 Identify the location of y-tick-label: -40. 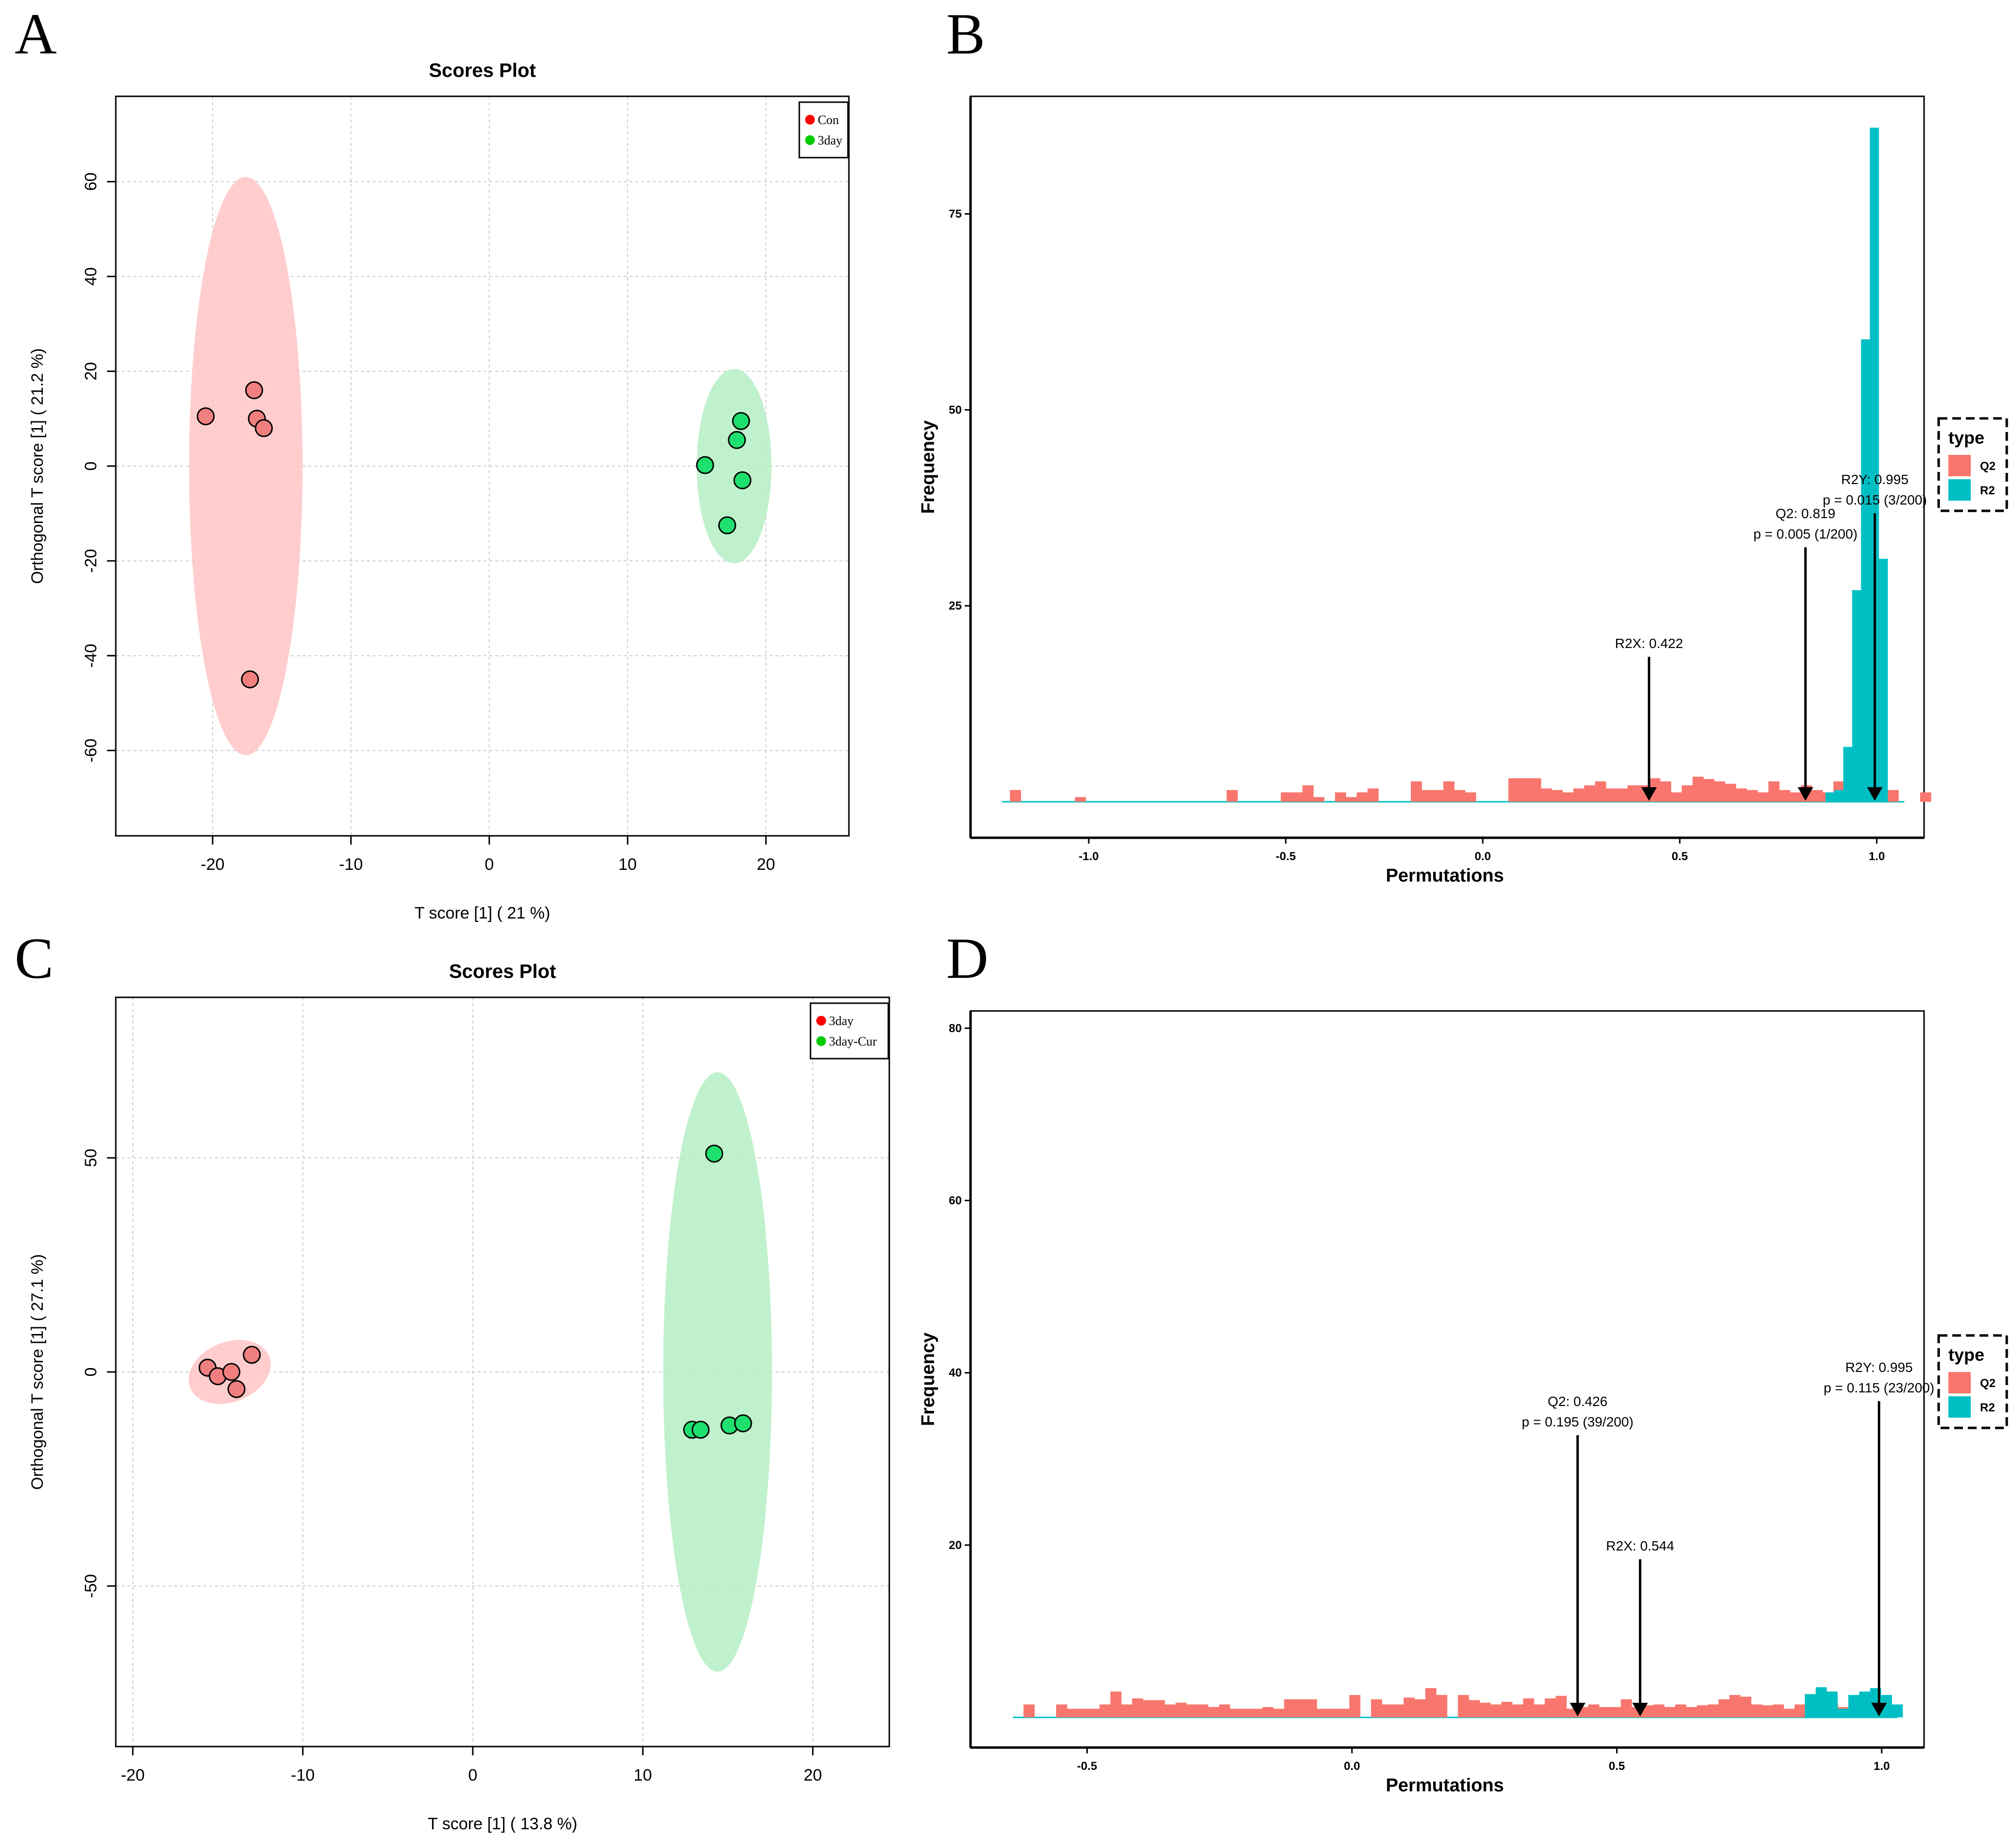
(91, 655).